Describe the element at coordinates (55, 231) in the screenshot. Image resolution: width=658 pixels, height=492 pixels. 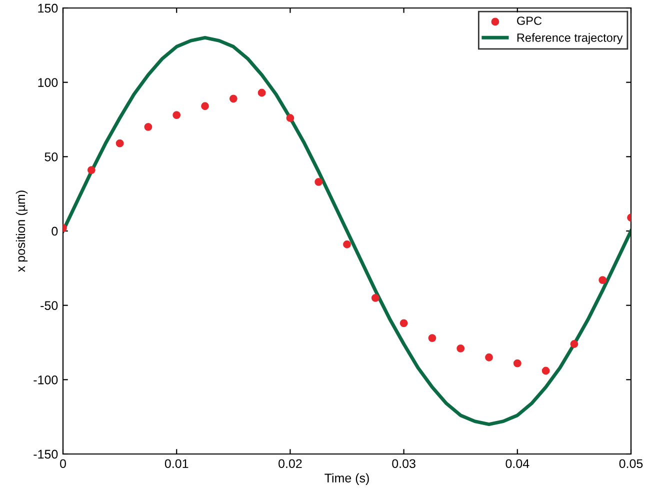
I see `y-tick-label: 0` at that location.